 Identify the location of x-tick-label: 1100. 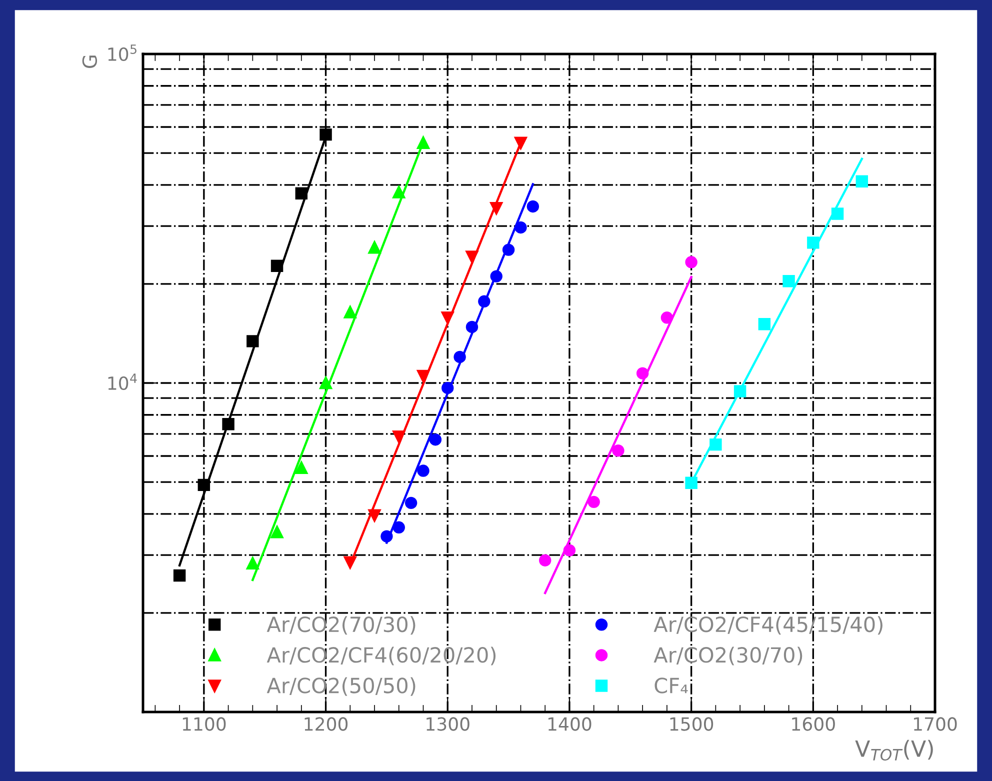
(204, 724).